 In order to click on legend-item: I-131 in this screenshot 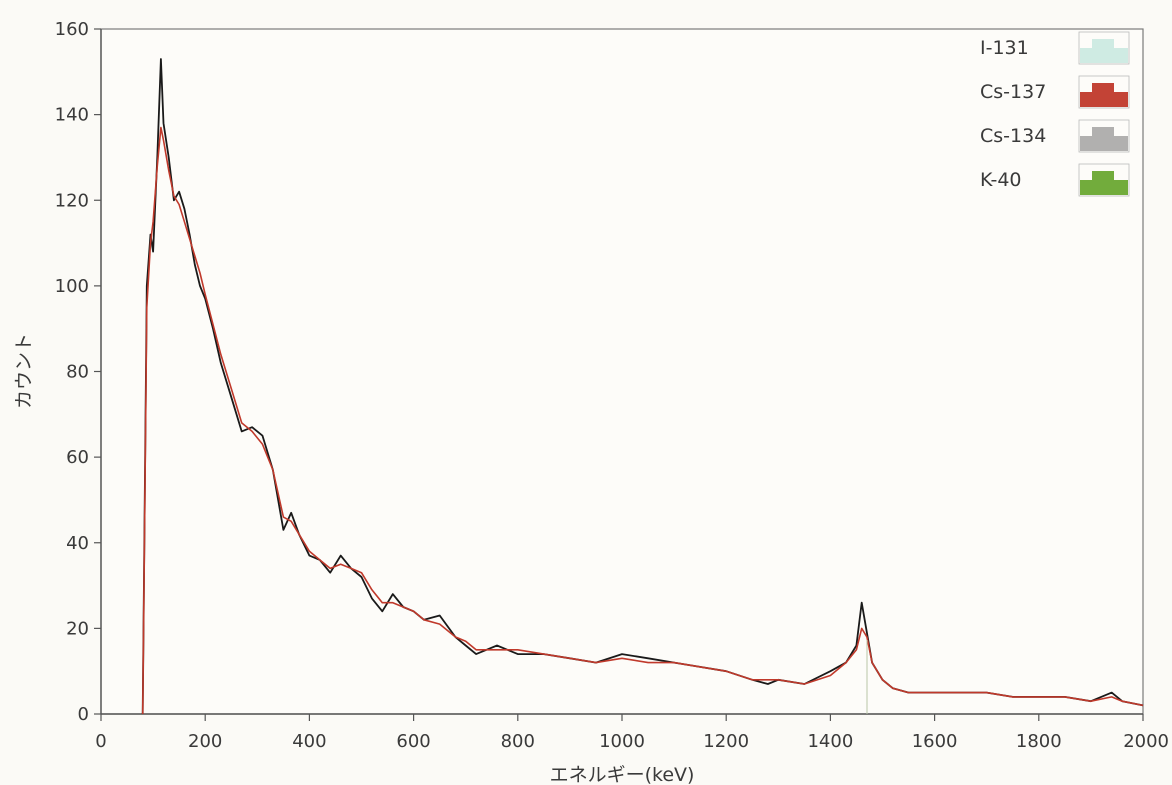, I will do `click(1055, 48)`.